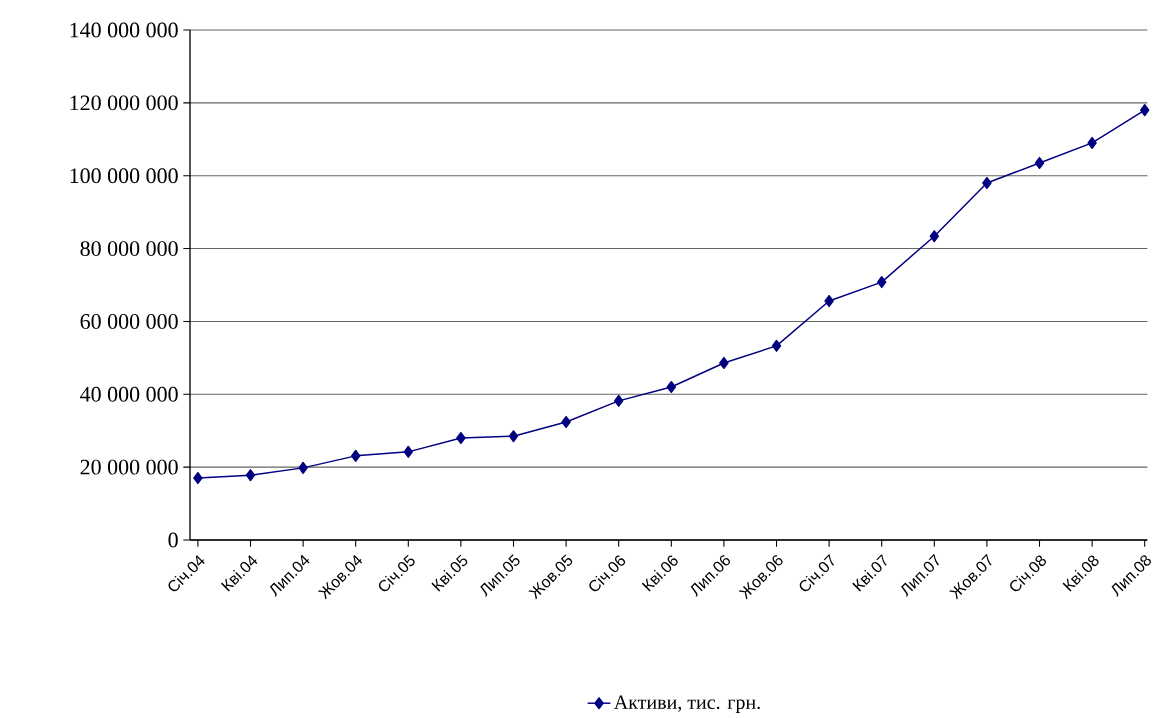  I want to click on y-tick-label: 100 000 000, so click(124, 176).